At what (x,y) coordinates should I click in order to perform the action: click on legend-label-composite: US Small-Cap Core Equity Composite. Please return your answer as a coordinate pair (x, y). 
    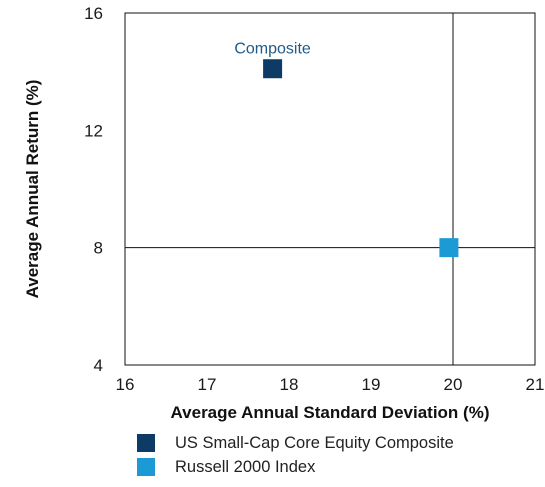
    Looking at the image, I should click on (314, 442).